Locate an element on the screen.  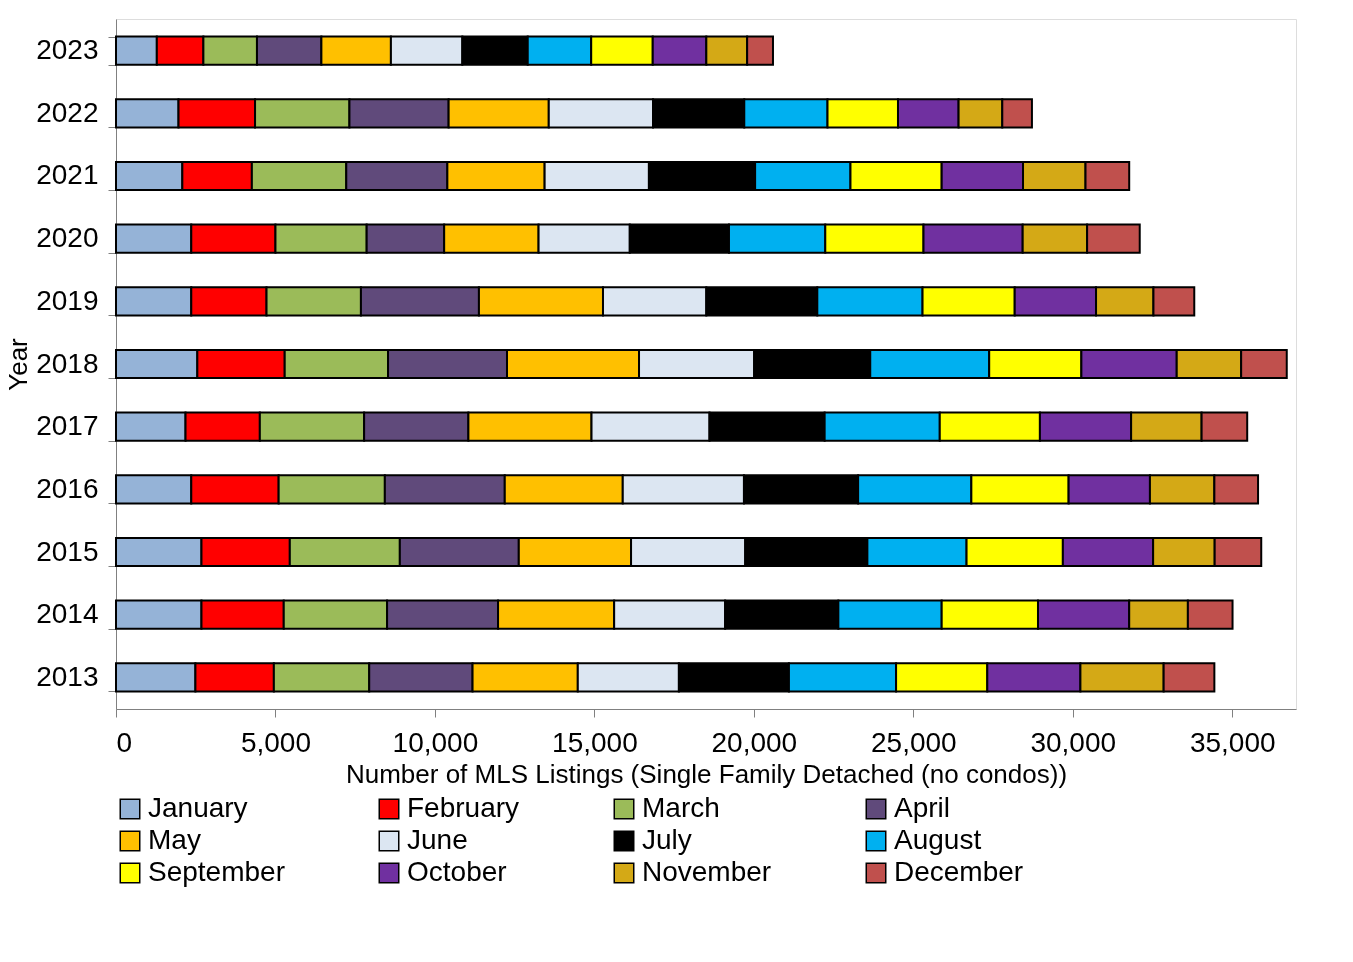
legend-label: December is located at coordinates (959, 871).